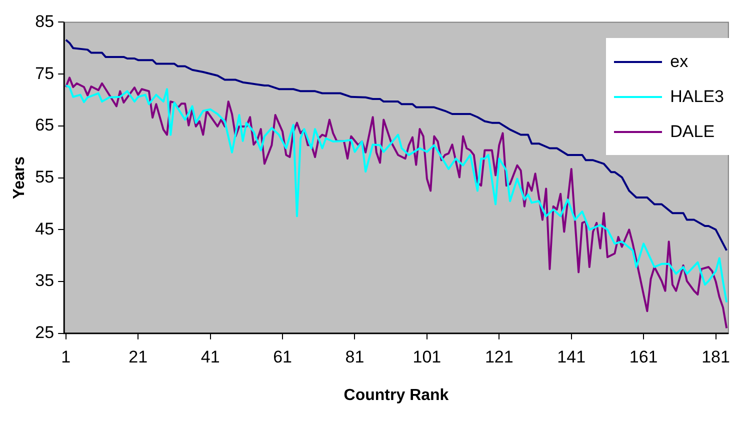  What do you see at coordinates (138, 356) in the screenshot?
I see `x-tick-label: 21` at bounding box center [138, 356].